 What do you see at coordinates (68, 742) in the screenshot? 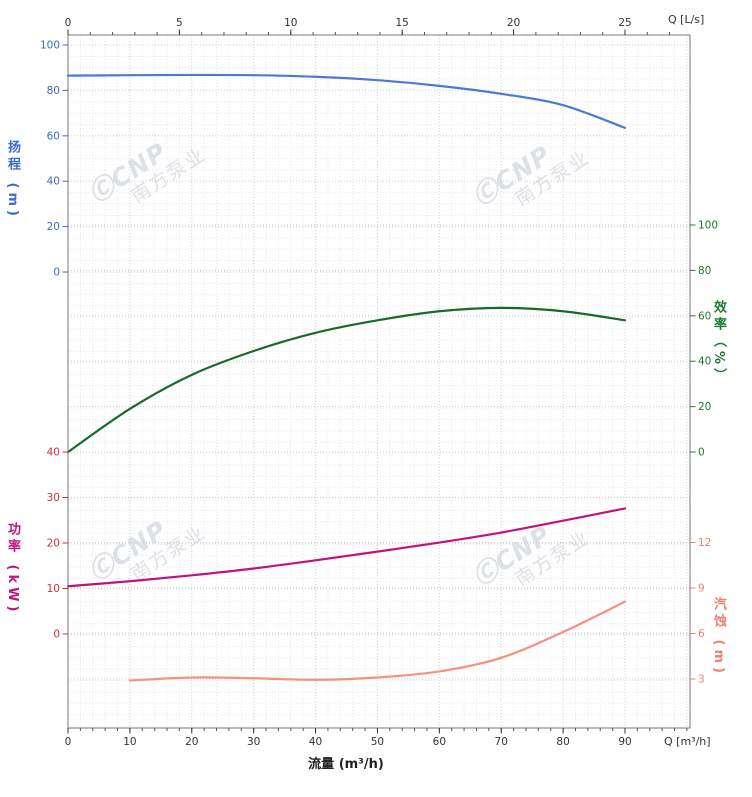
I see `bottom-tick-label: 0` at bounding box center [68, 742].